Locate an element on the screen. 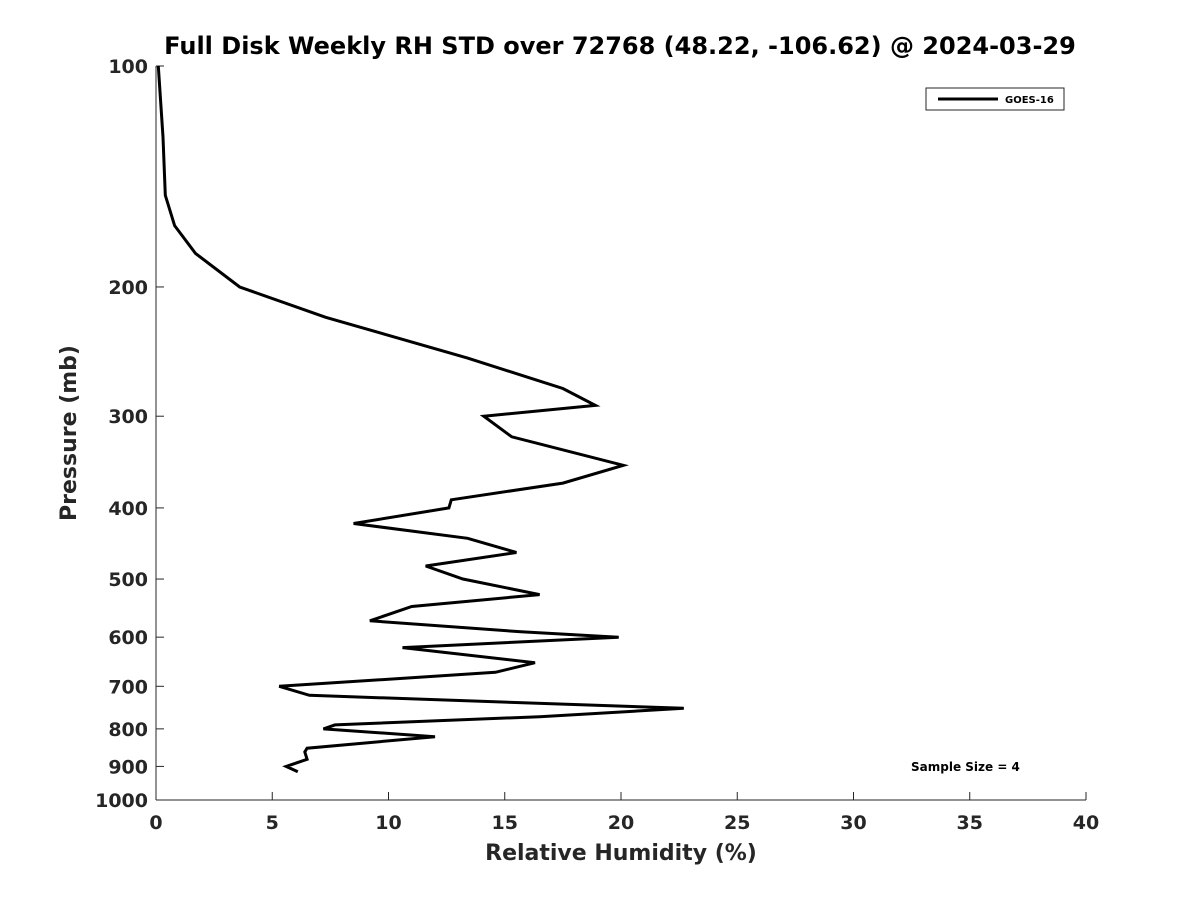 The image size is (1200, 900). x-tick-label: 30 is located at coordinates (853, 823).